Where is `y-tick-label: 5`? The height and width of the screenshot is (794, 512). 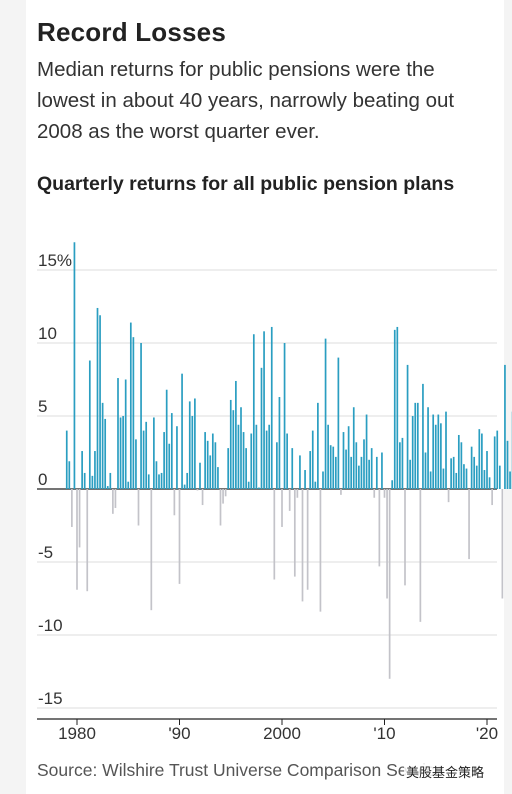 y-tick-label: 5 is located at coordinates (42, 406).